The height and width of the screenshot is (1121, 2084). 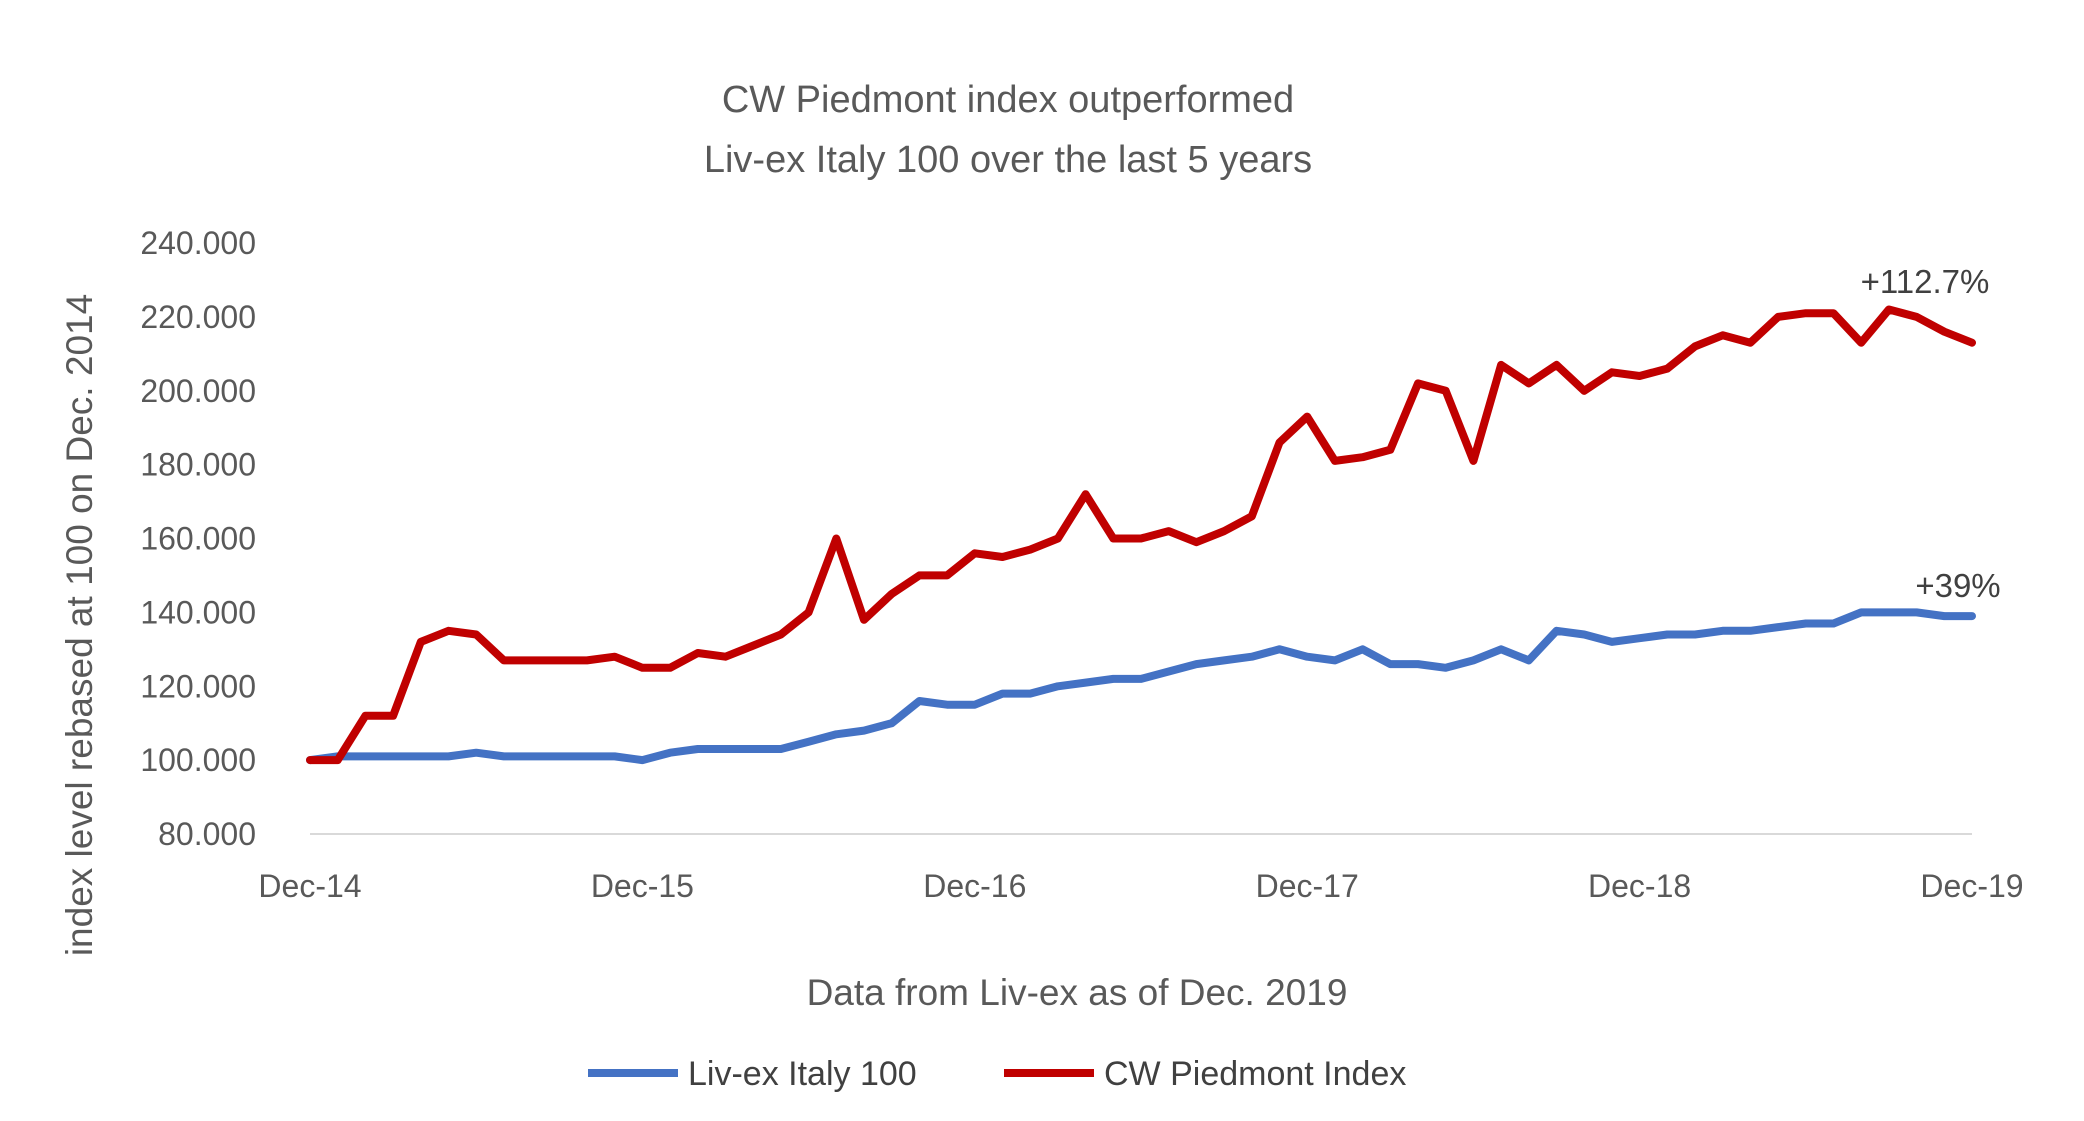 What do you see at coordinates (198, 465) in the screenshot?
I see `y-tick-label: 180.000` at bounding box center [198, 465].